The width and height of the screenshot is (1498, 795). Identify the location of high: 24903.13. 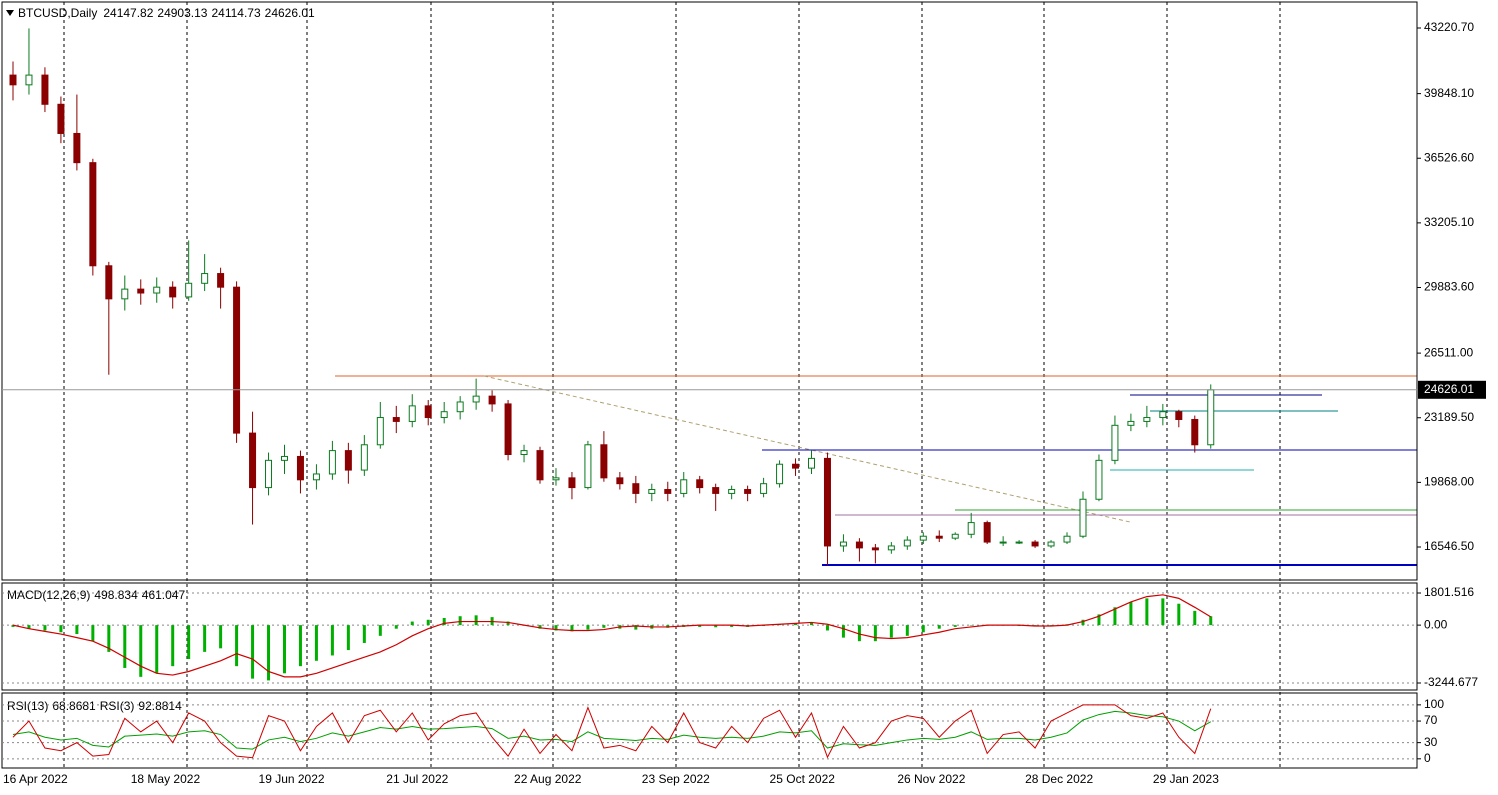
(182, 13).